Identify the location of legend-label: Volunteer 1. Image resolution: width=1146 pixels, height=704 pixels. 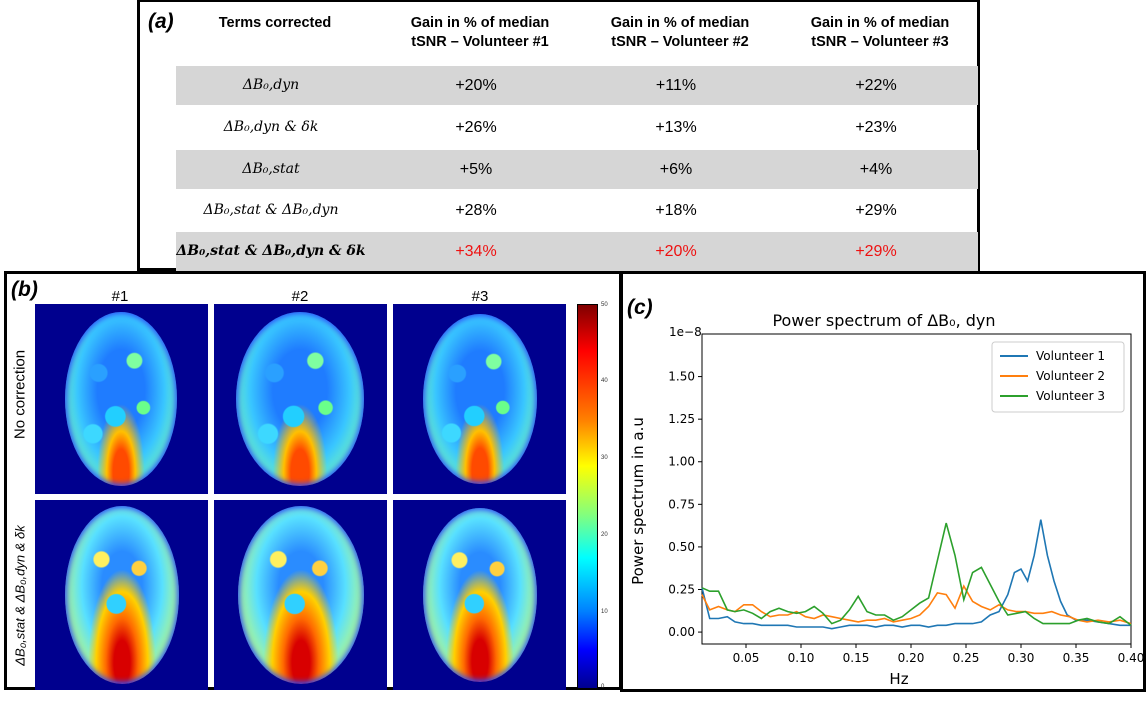
(1070, 356).